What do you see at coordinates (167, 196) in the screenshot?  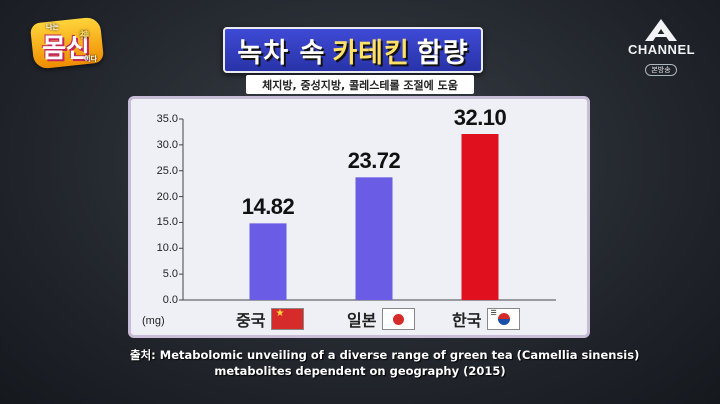 I see `y-tick-label: 20.0` at bounding box center [167, 196].